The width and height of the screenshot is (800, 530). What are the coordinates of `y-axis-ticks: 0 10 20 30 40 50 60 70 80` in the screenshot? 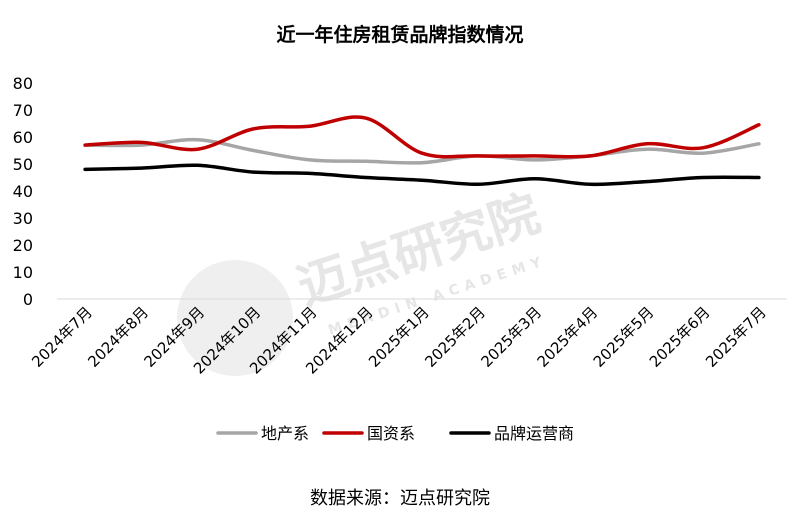 It's located at (23, 191).